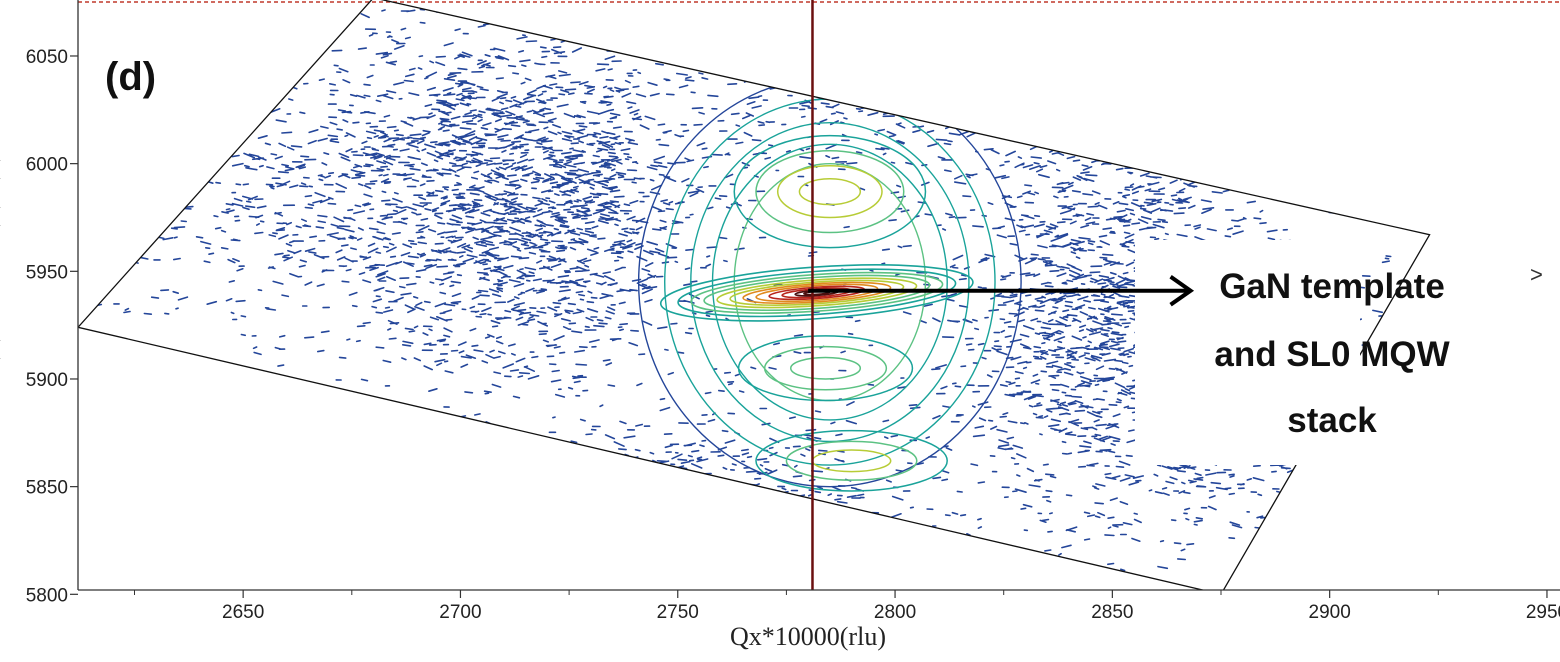 The image size is (1560, 662). What do you see at coordinates (846, 606) in the screenshot?
I see `x-axis-ticks: 2650 2700 2750 2800 2850 2900 2950` at bounding box center [846, 606].